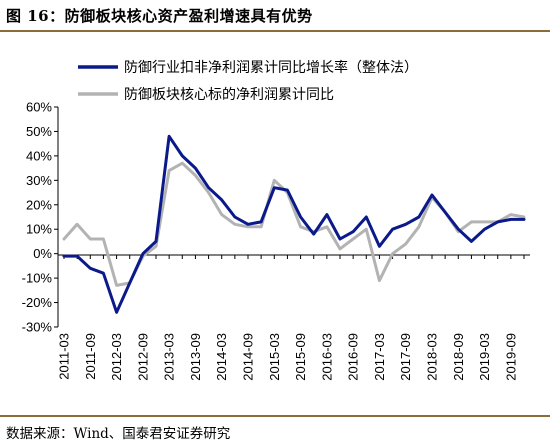 The image size is (550, 444). Describe the element at coordinates (159, 16) in the screenshot. I see `figure-caption: 图 16：防御板块核心资产盈利增速具有优势` at that location.